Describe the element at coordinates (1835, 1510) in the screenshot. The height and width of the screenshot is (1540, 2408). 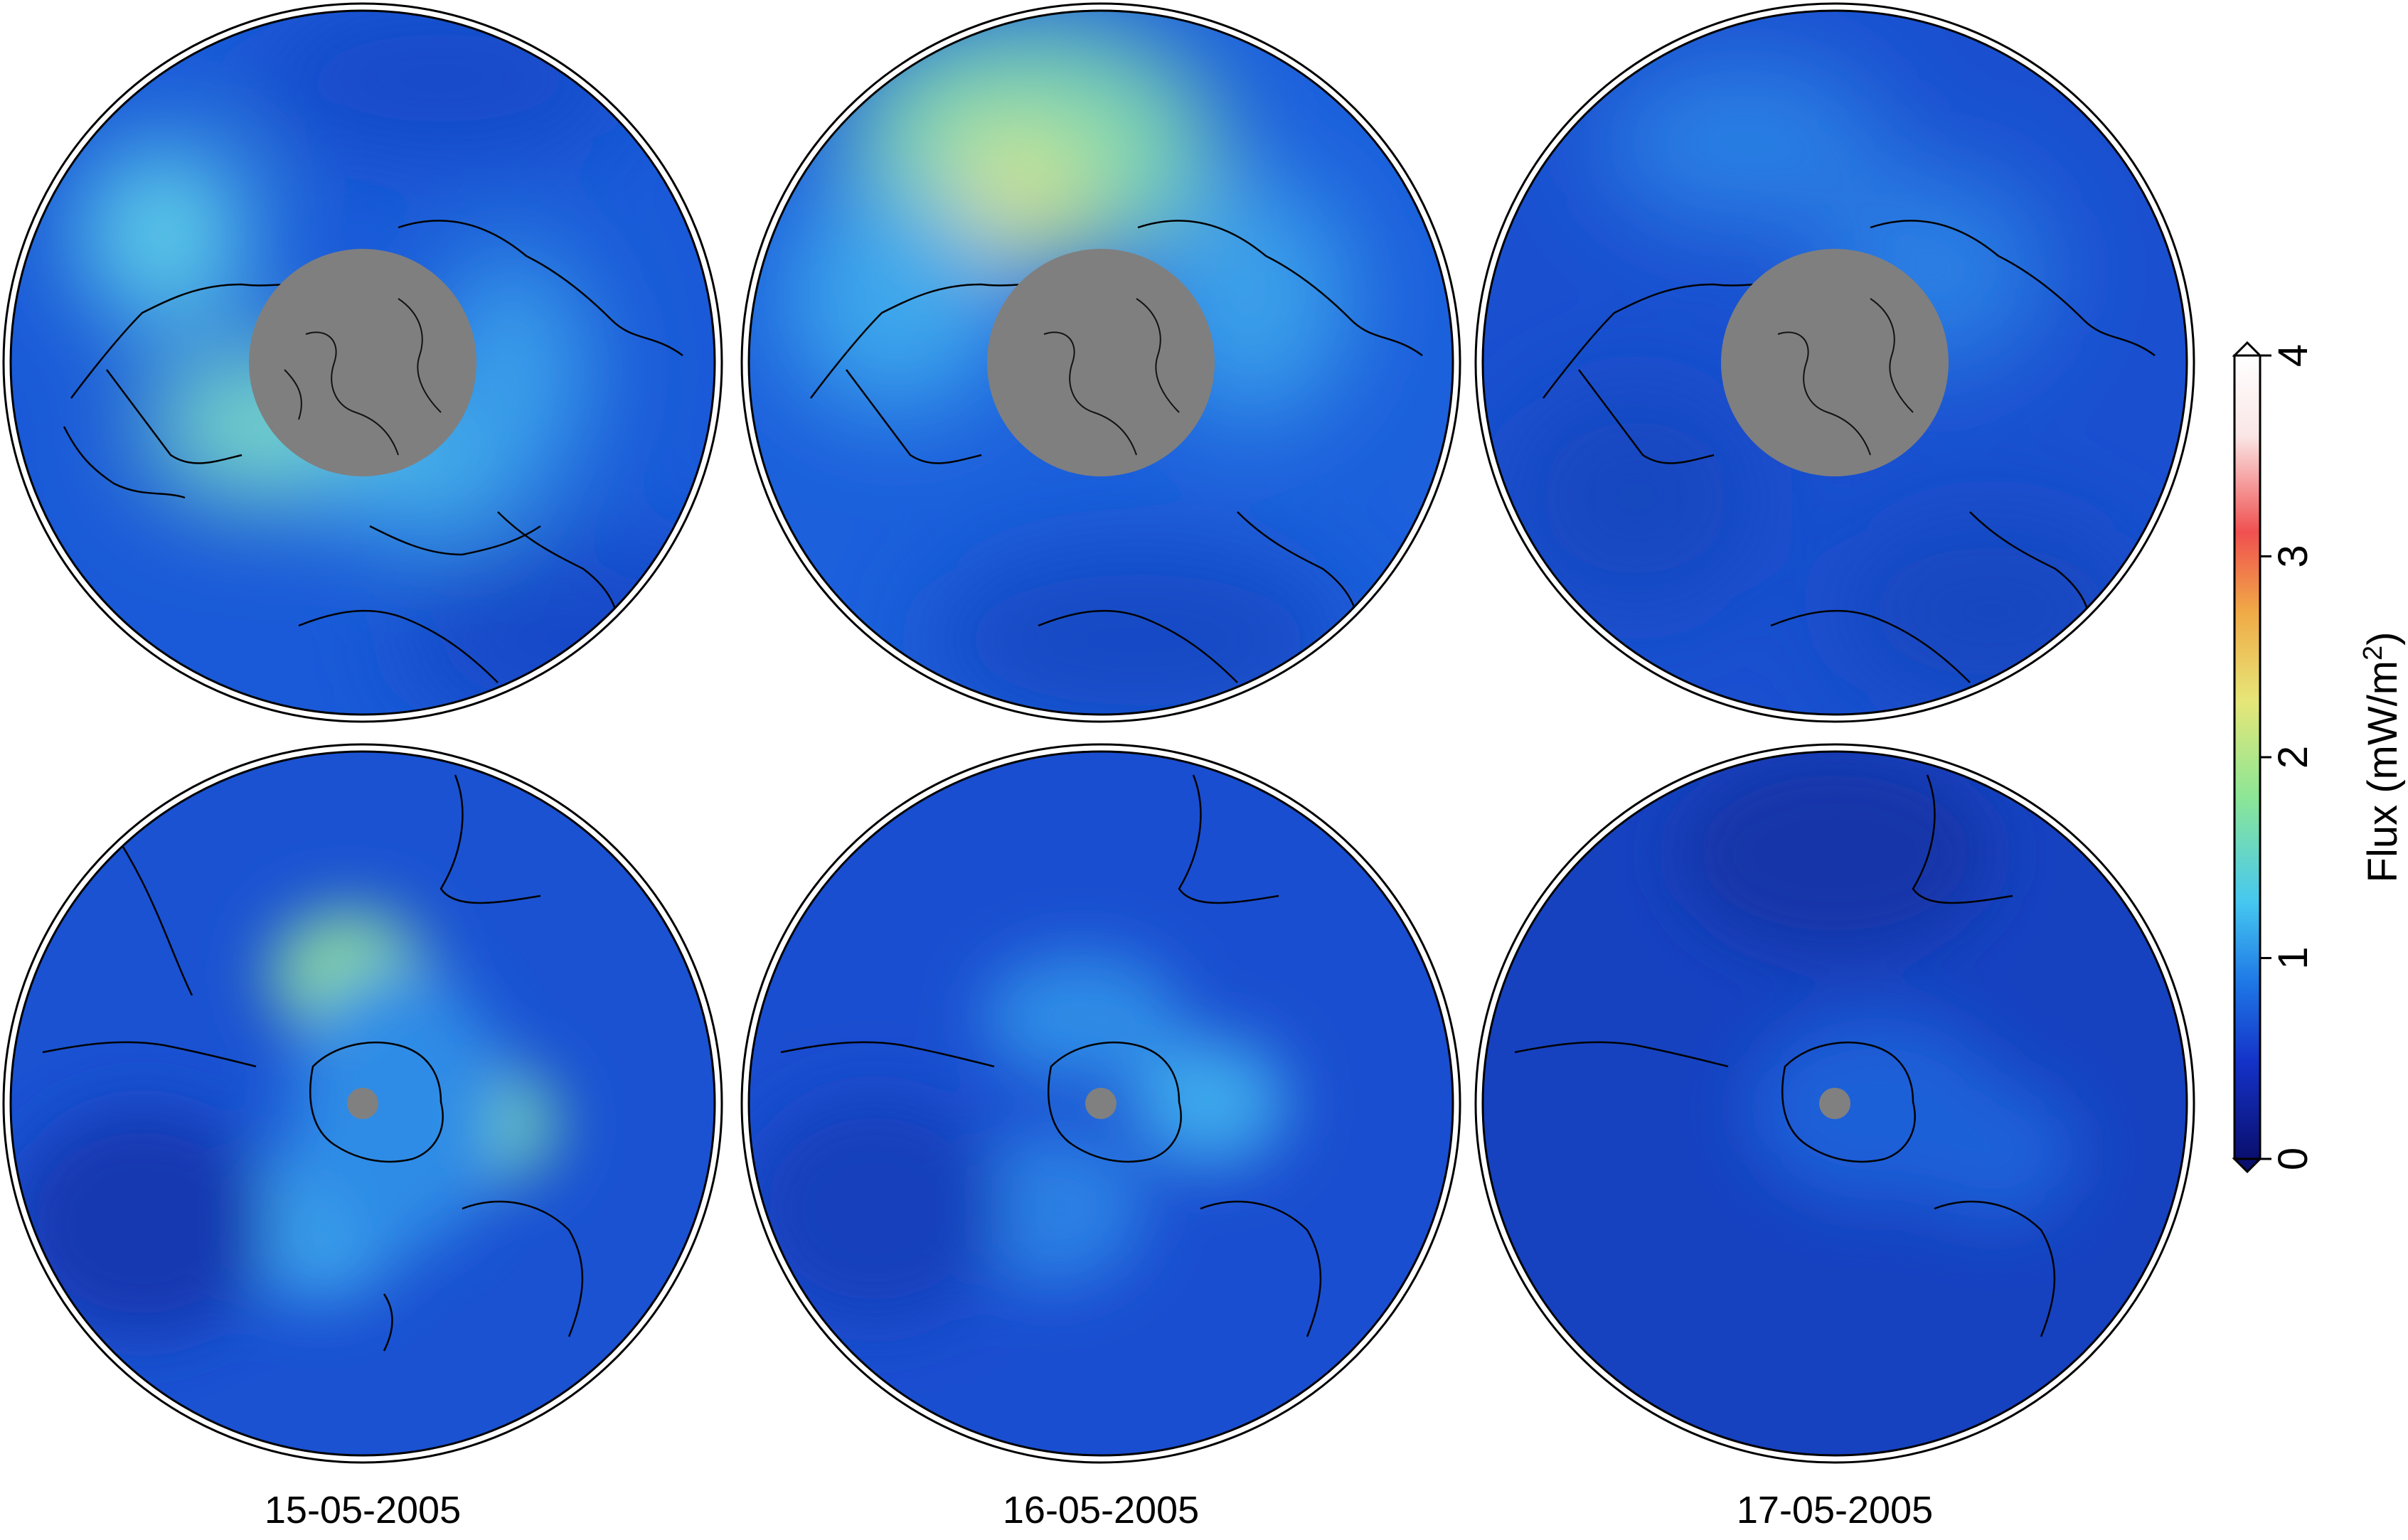
I see `date-label-17: 17-05-2005` at that location.